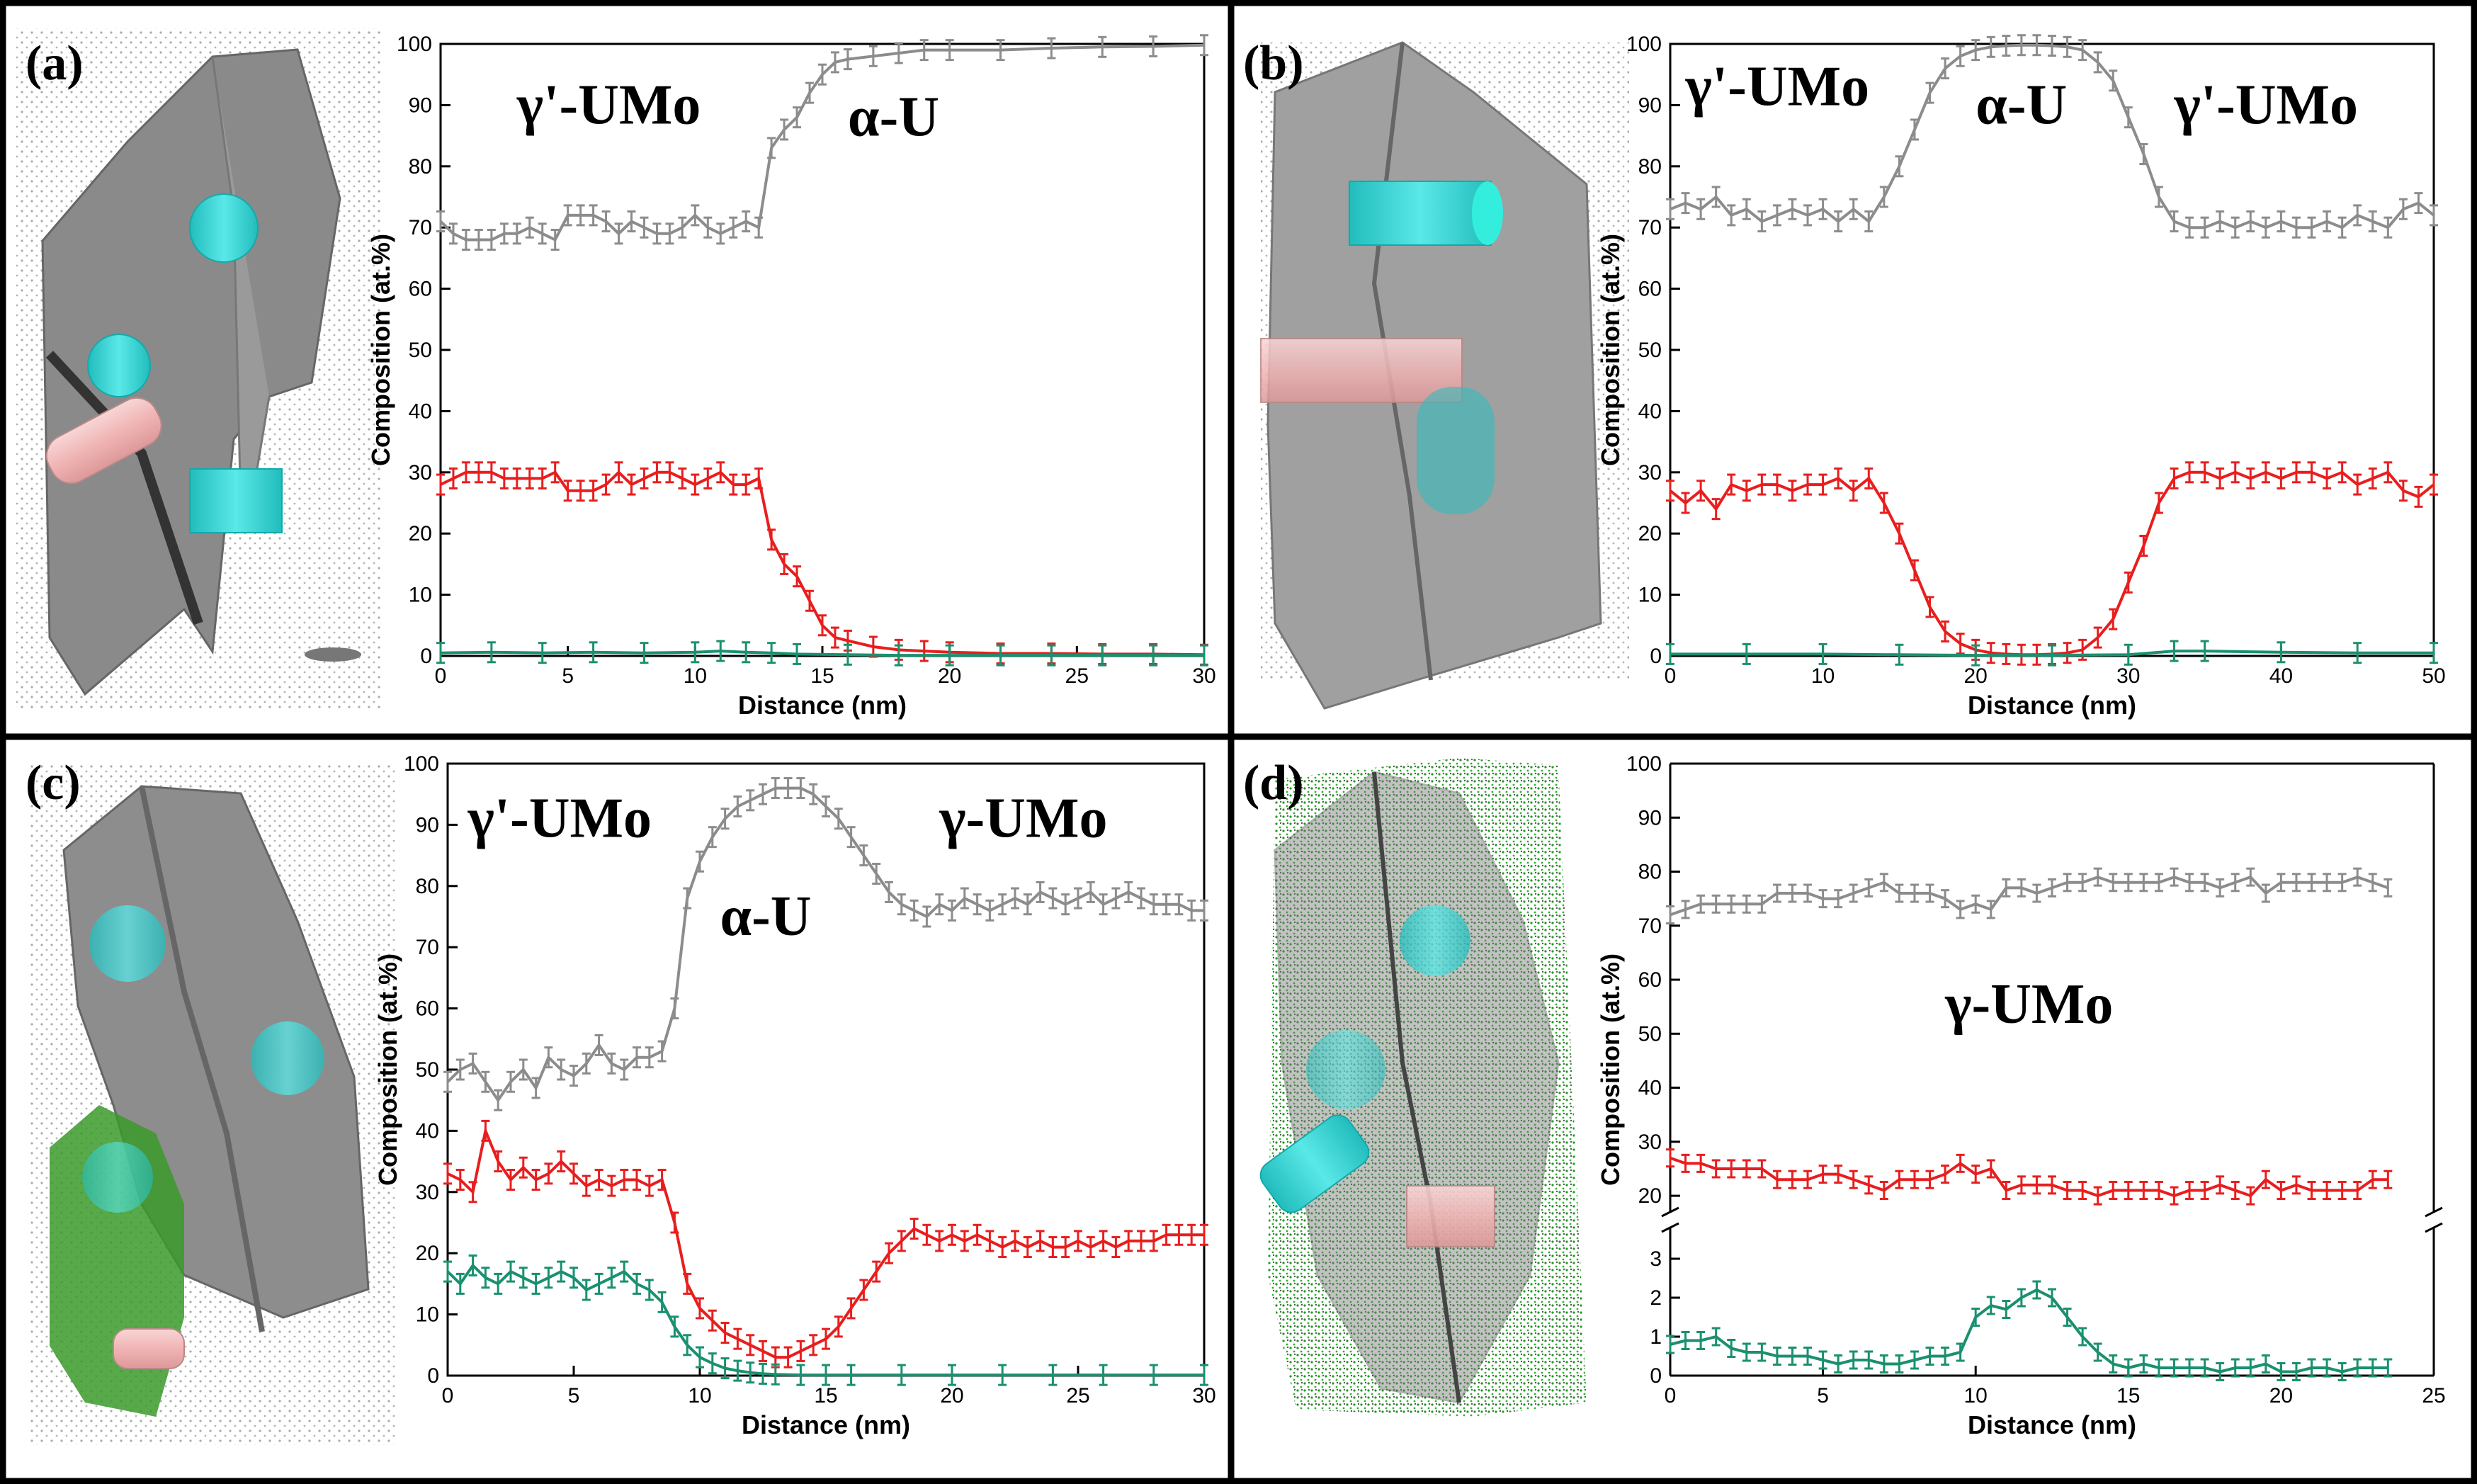 This screenshot has height=1484, width=2477. Describe the element at coordinates (2281, 1395) in the screenshot. I see `x-tick-label: 20` at that location.